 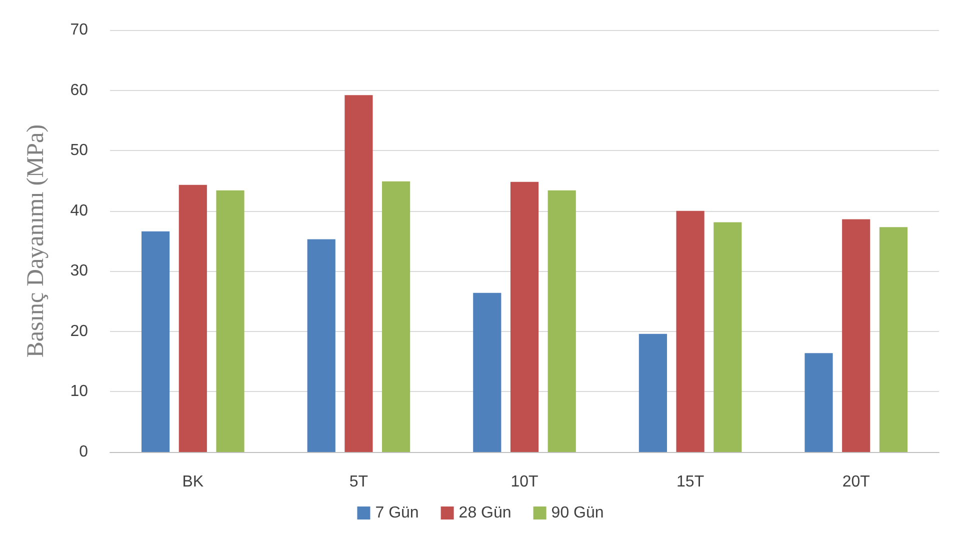 What do you see at coordinates (79, 30) in the screenshot?
I see `y-tick-label: 70` at bounding box center [79, 30].